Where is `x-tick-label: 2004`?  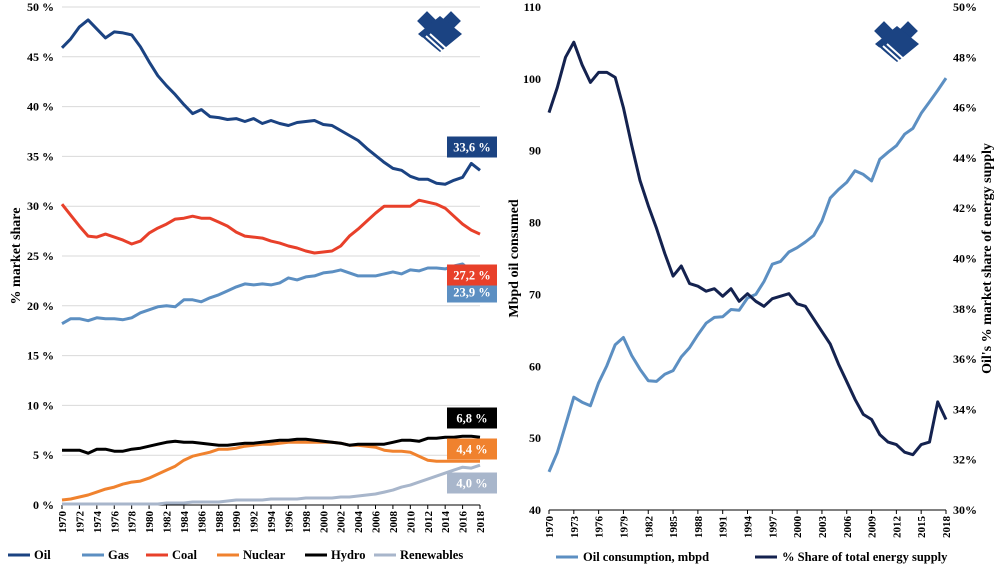
x-tick-label: 2004 is located at coordinates (359, 522).